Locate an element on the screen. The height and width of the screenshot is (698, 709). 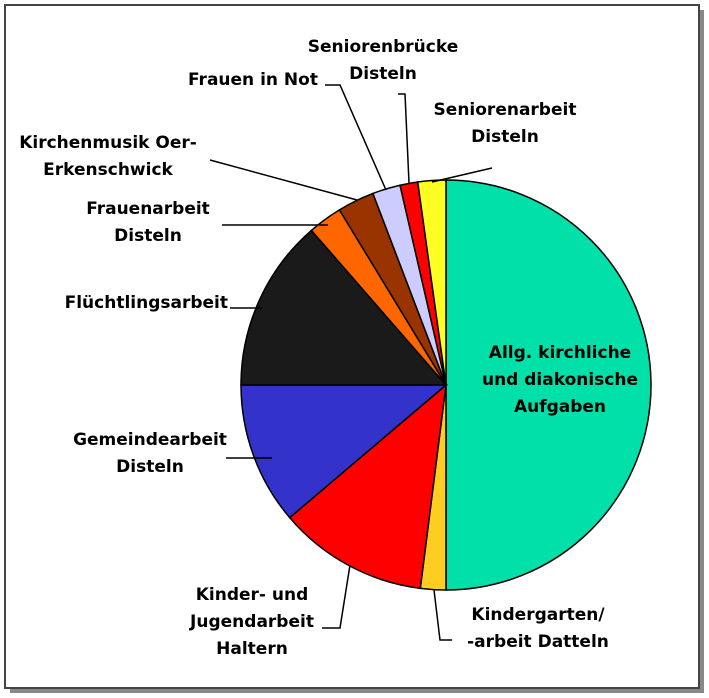
slice-label: Gemeindearbeit Disteln is located at coordinates (150, 453).